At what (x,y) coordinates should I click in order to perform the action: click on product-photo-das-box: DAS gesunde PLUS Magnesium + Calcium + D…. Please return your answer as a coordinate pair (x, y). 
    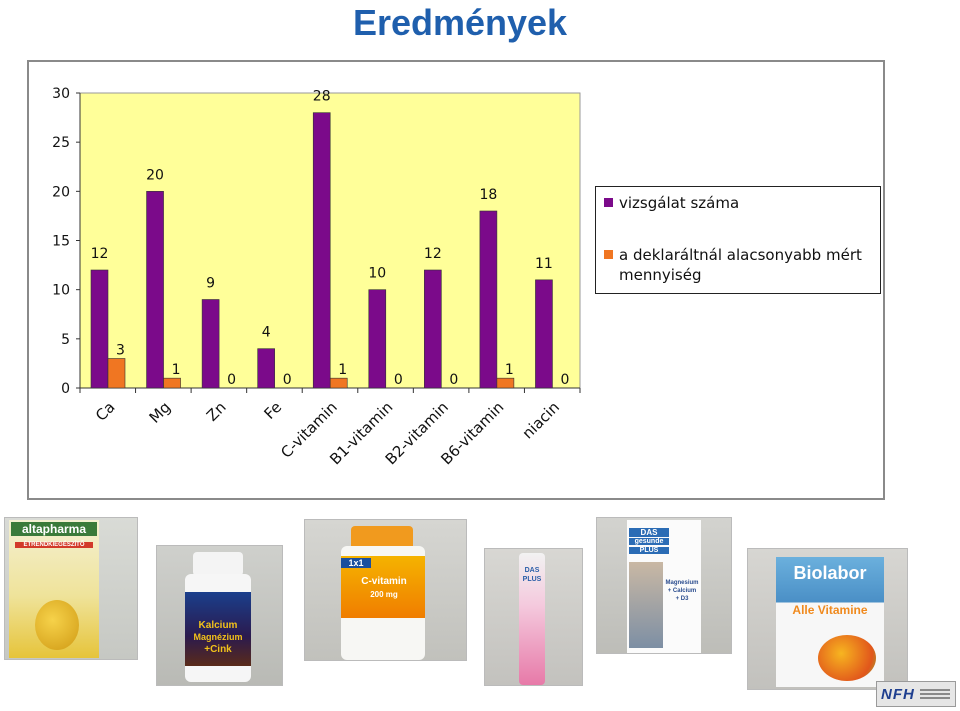
    Looking at the image, I should click on (664, 585).